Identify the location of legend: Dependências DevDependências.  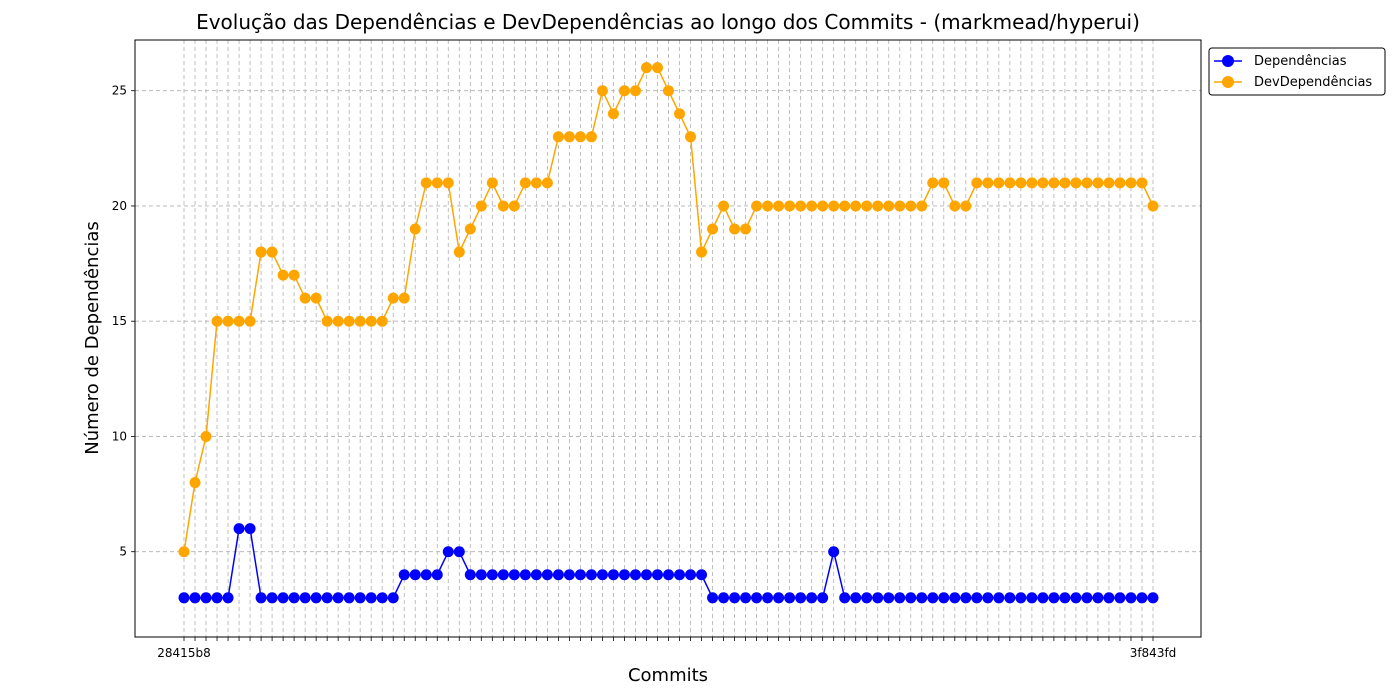
(1297, 71).